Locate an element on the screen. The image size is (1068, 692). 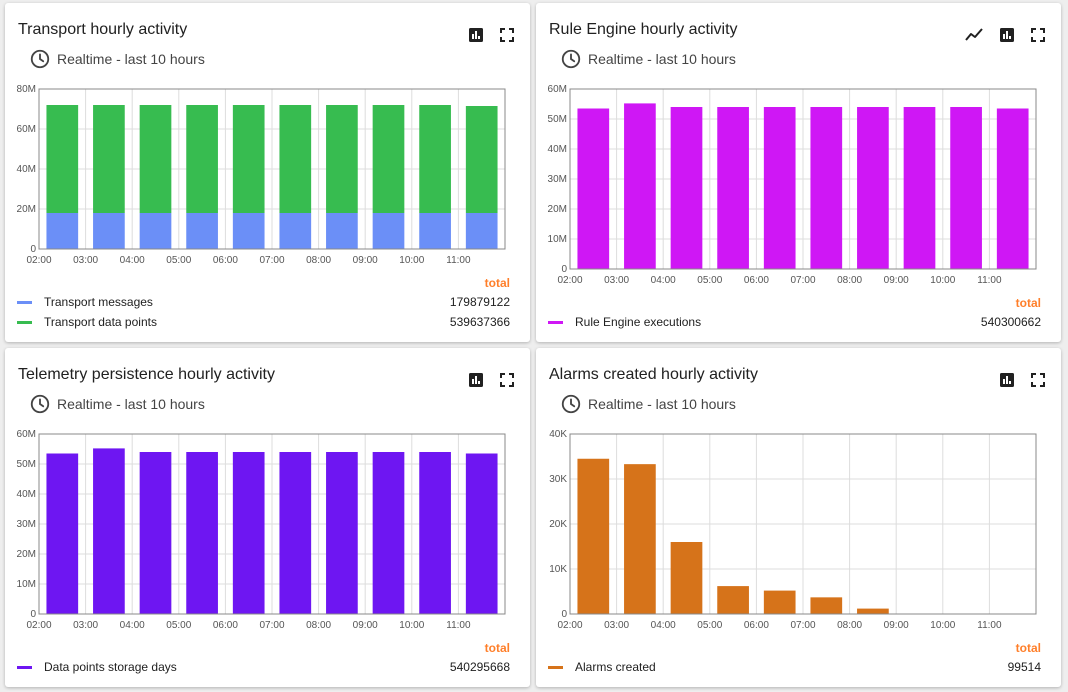
legend-total: 99514 is located at coordinates (1024, 667).